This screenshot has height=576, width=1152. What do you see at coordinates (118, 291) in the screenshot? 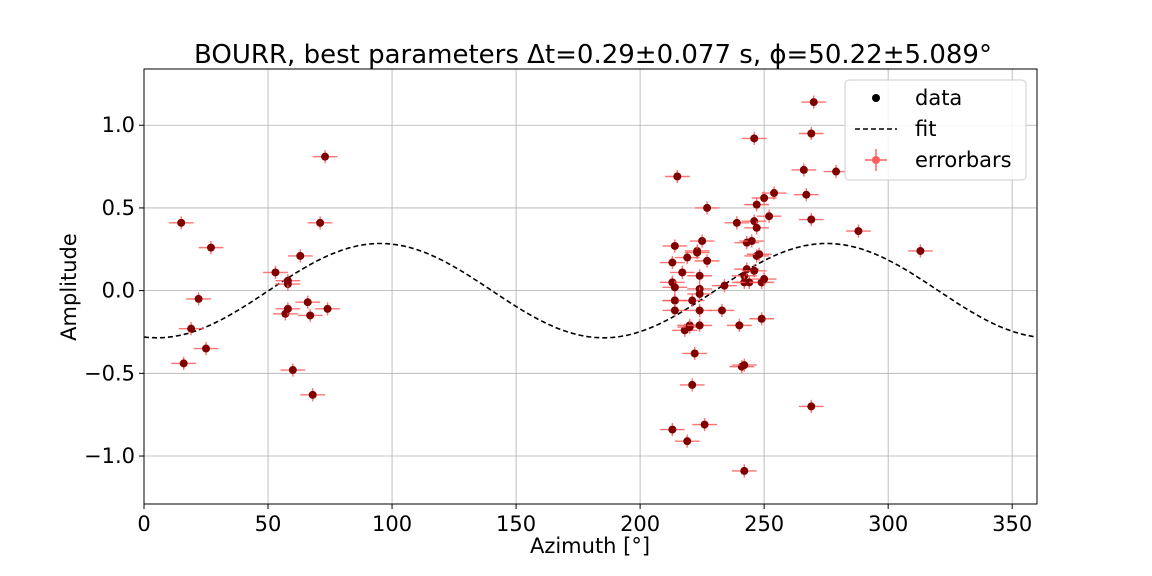
I see `y-tick-label: 0.0` at bounding box center [118, 291].